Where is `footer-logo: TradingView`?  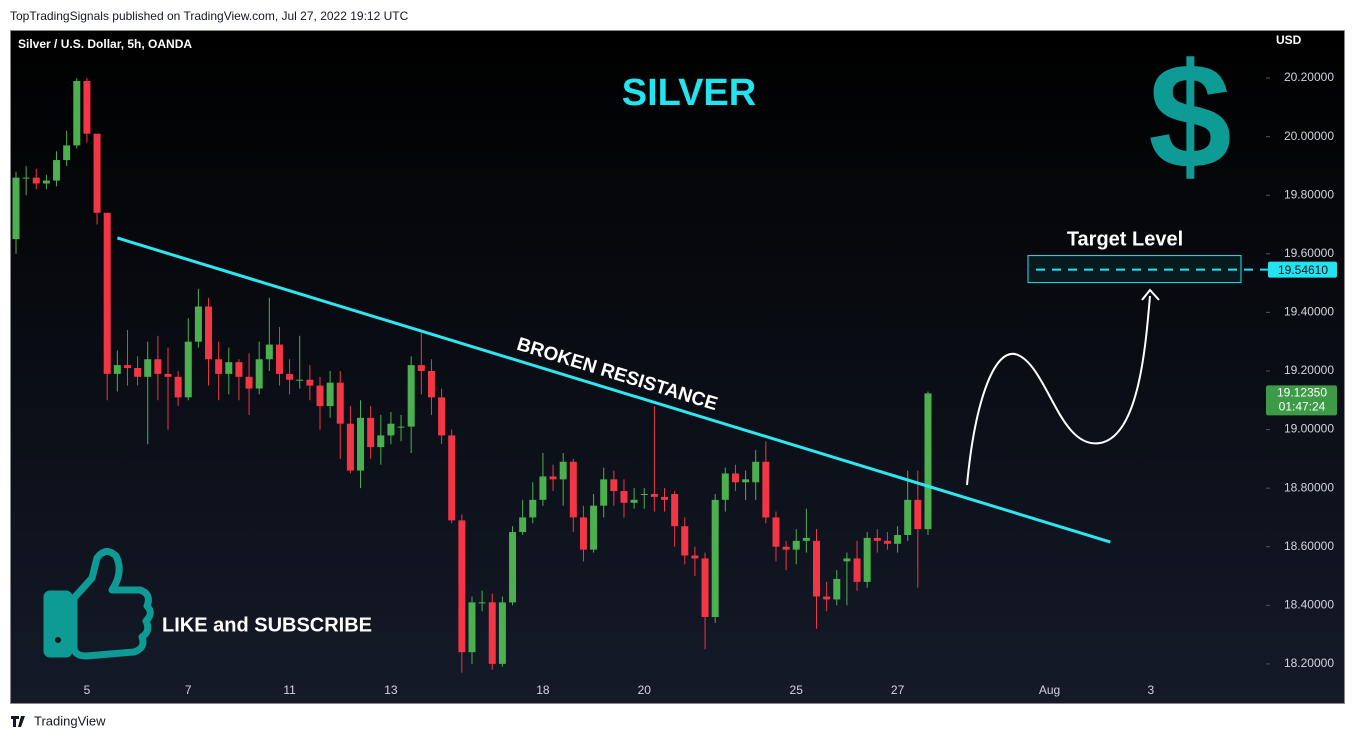 footer-logo: TradingView is located at coordinates (58, 720).